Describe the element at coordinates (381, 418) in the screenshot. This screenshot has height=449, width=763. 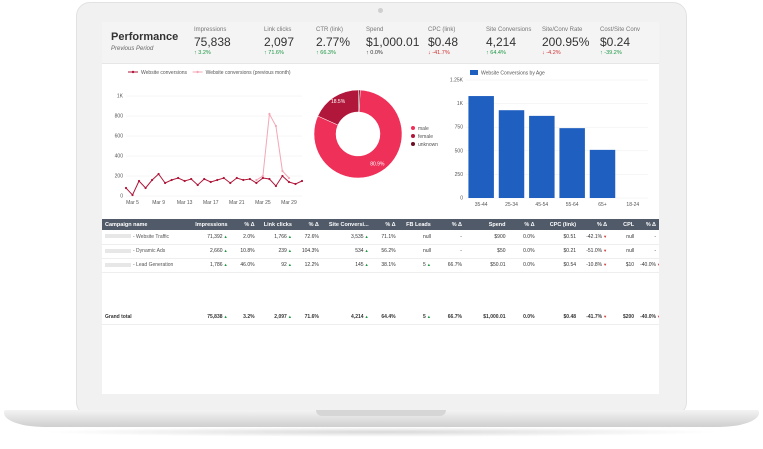
I see `laptop-base` at that location.